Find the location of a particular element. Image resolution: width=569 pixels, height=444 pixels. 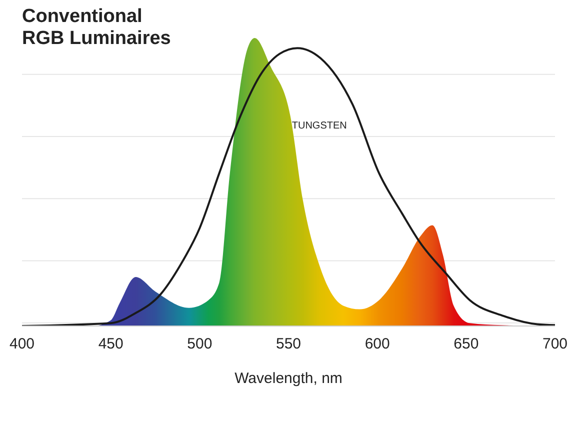

x-tick-label: 450 is located at coordinates (111, 344).